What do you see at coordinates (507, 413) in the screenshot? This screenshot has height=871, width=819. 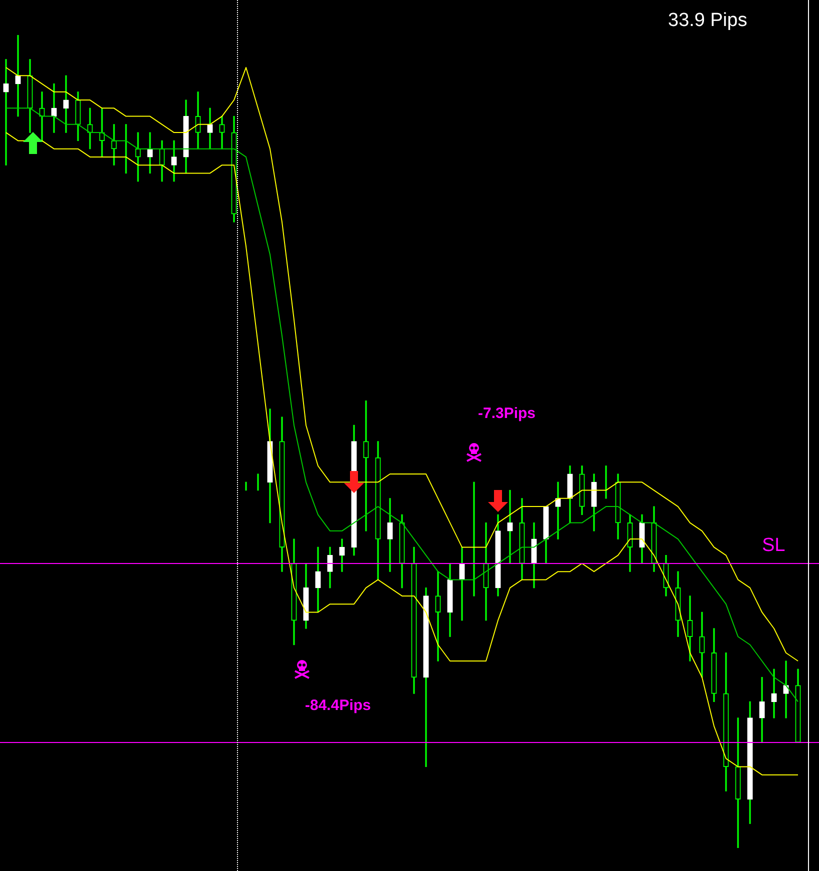 I see `annotation: -7.3Pips` at bounding box center [507, 413].